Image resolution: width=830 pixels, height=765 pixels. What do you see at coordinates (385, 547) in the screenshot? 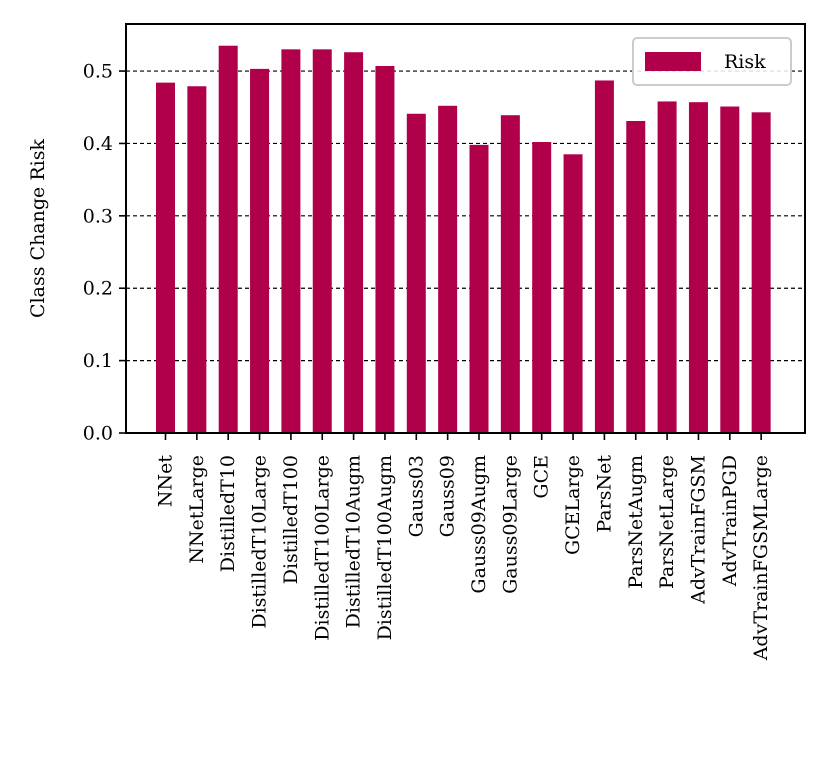
I see `x-tick-label: DistilledT100Augm` at bounding box center [385, 547].